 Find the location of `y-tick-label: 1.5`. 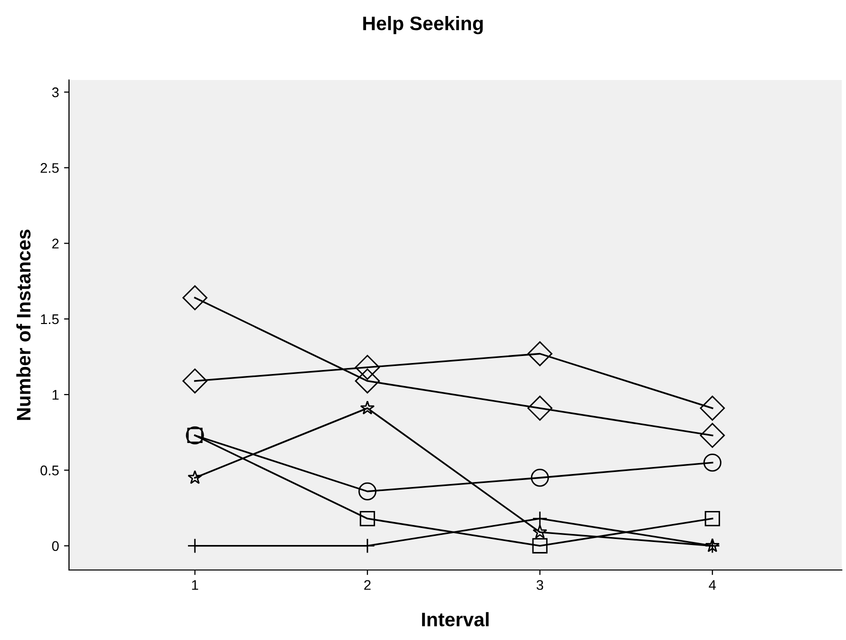

y-tick-label: 1.5 is located at coordinates (50, 319).